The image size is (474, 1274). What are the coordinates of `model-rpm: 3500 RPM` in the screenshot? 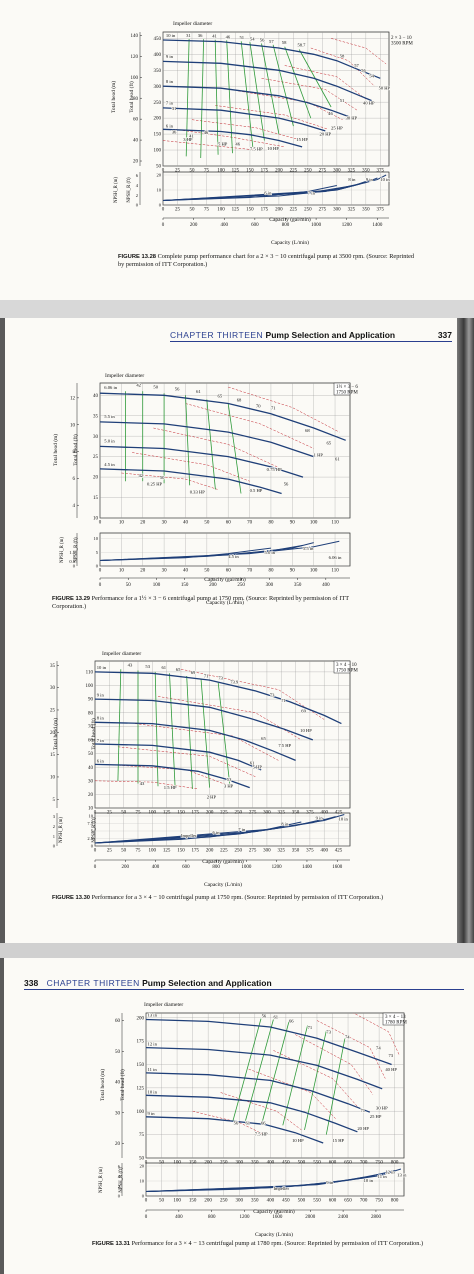 It's located at (402, 44).